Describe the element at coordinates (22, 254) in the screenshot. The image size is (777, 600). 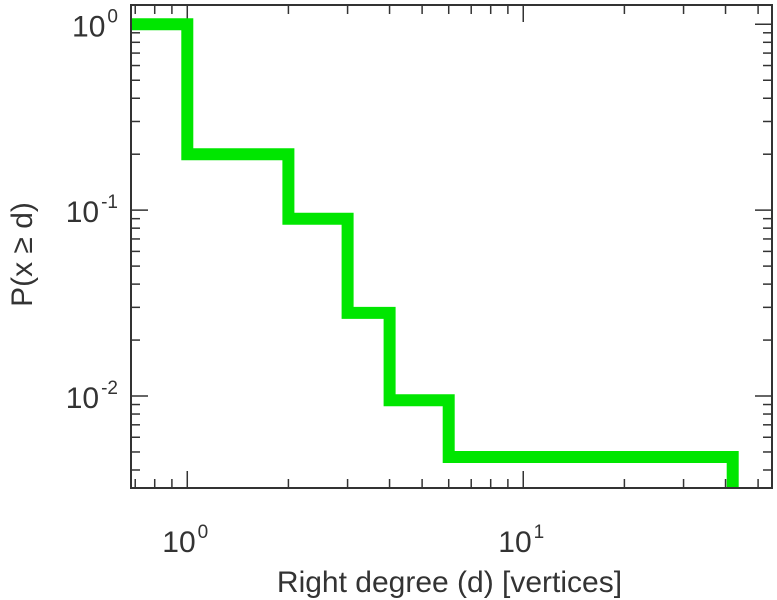
I see `y-axis-title: P(x ≥ d)` at that location.